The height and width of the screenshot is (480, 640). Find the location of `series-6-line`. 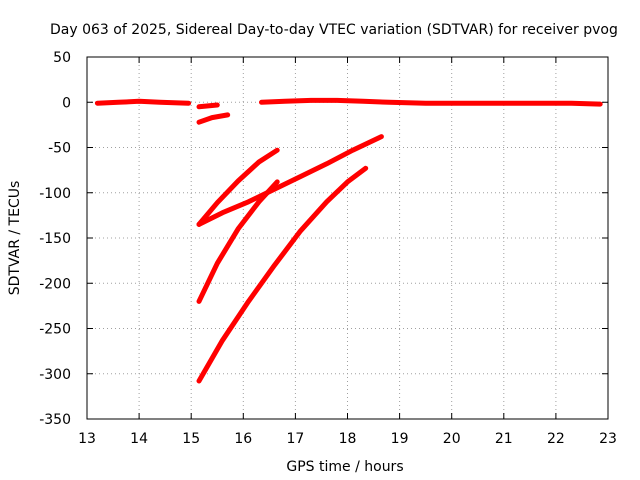

series-6-line is located at coordinates (290, 180).